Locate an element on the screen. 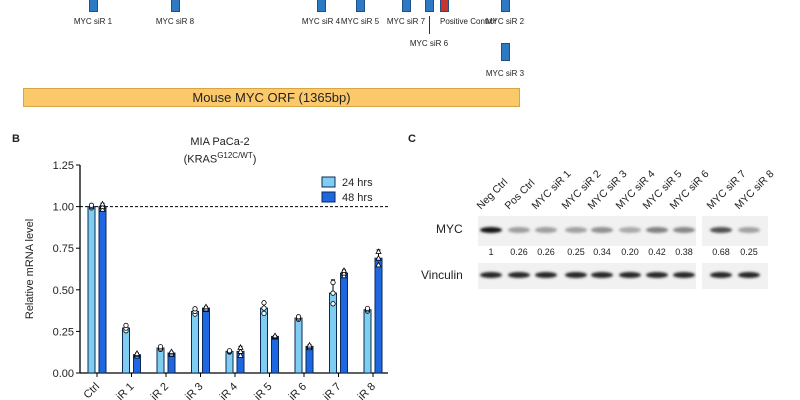 This screenshot has width=800, height=400. chart-subtitle: (KRASG12C/WT) is located at coordinates (220, 158).